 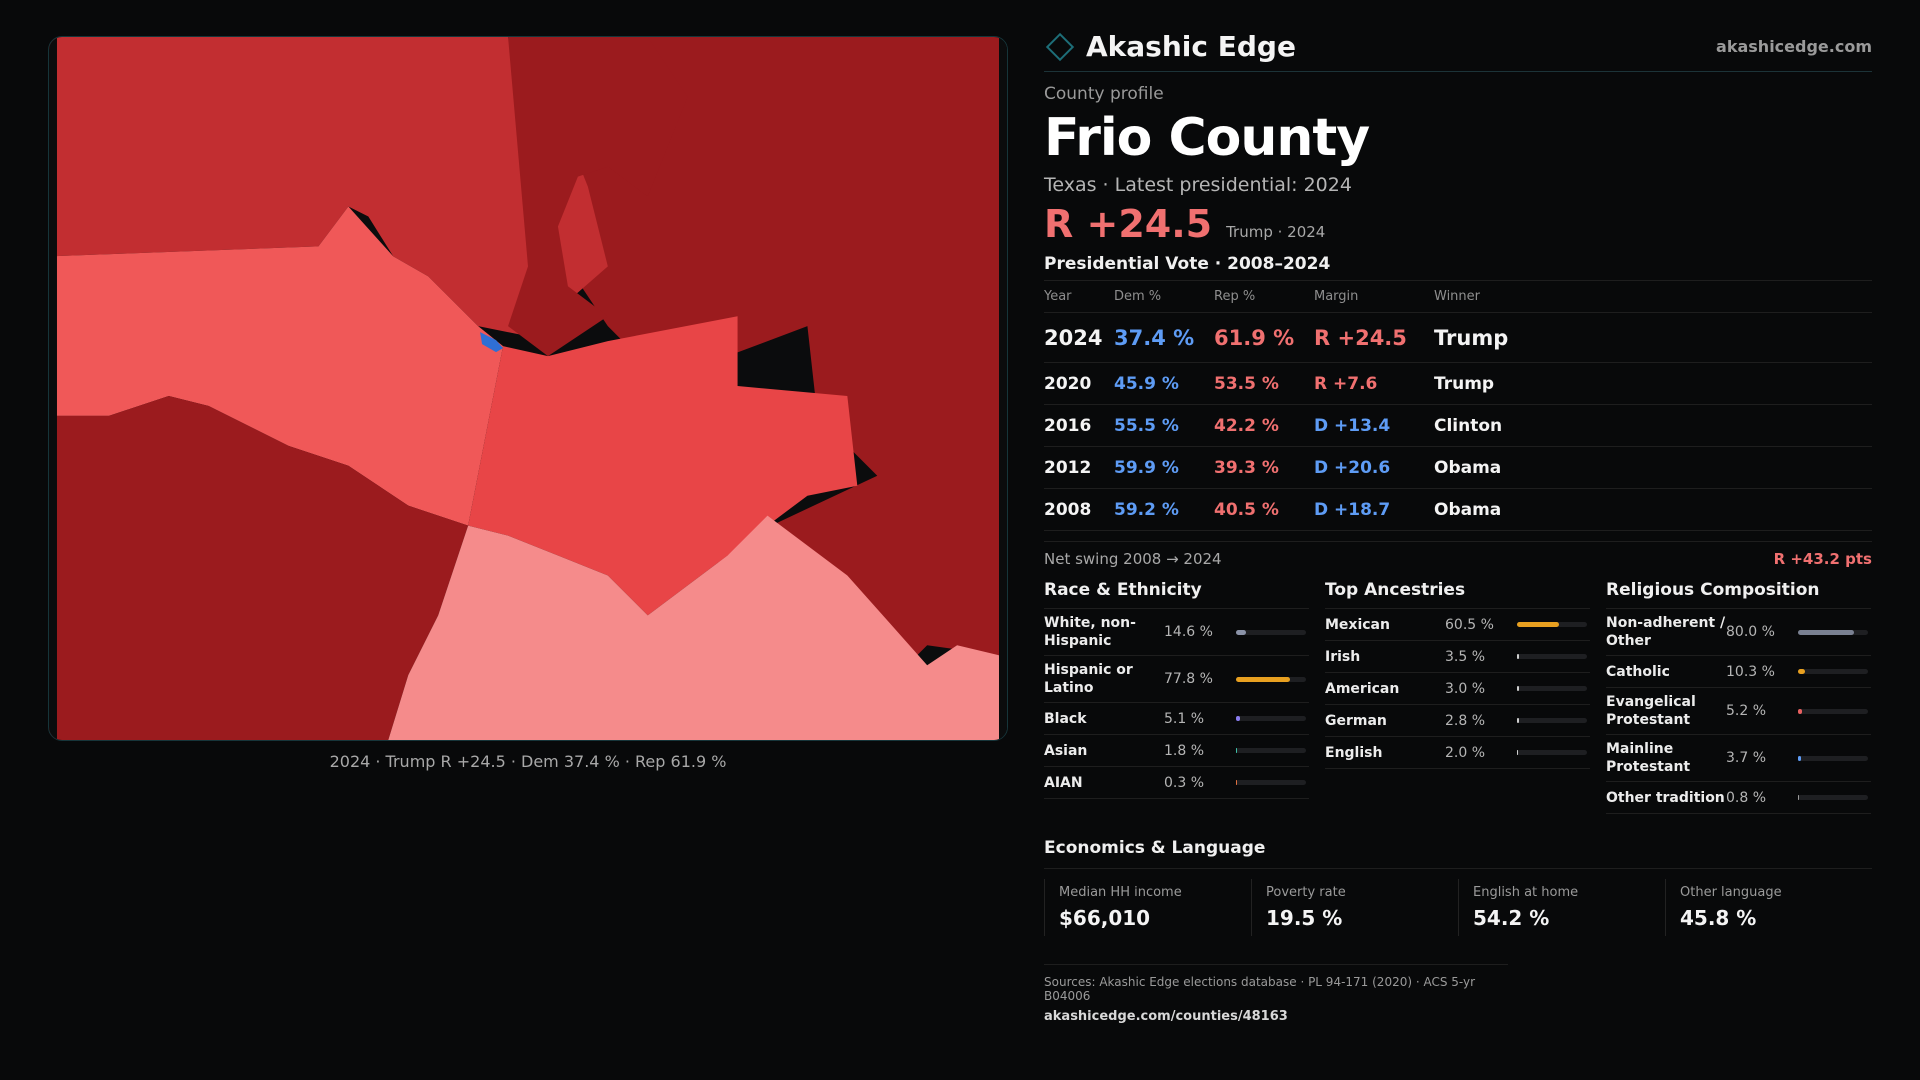 I want to click on vote-margin: D +18.7, so click(x=1352, y=509).